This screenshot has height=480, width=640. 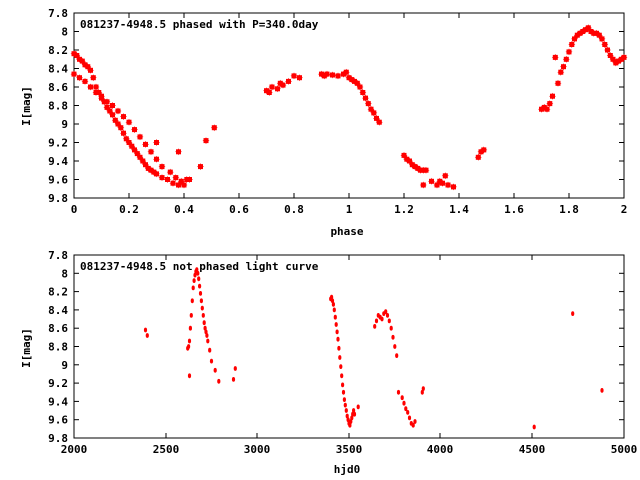 What do you see at coordinates (58, 328) in the screenshot?
I see `unphased-ytick-label: 8.6` at bounding box center [58, 328].